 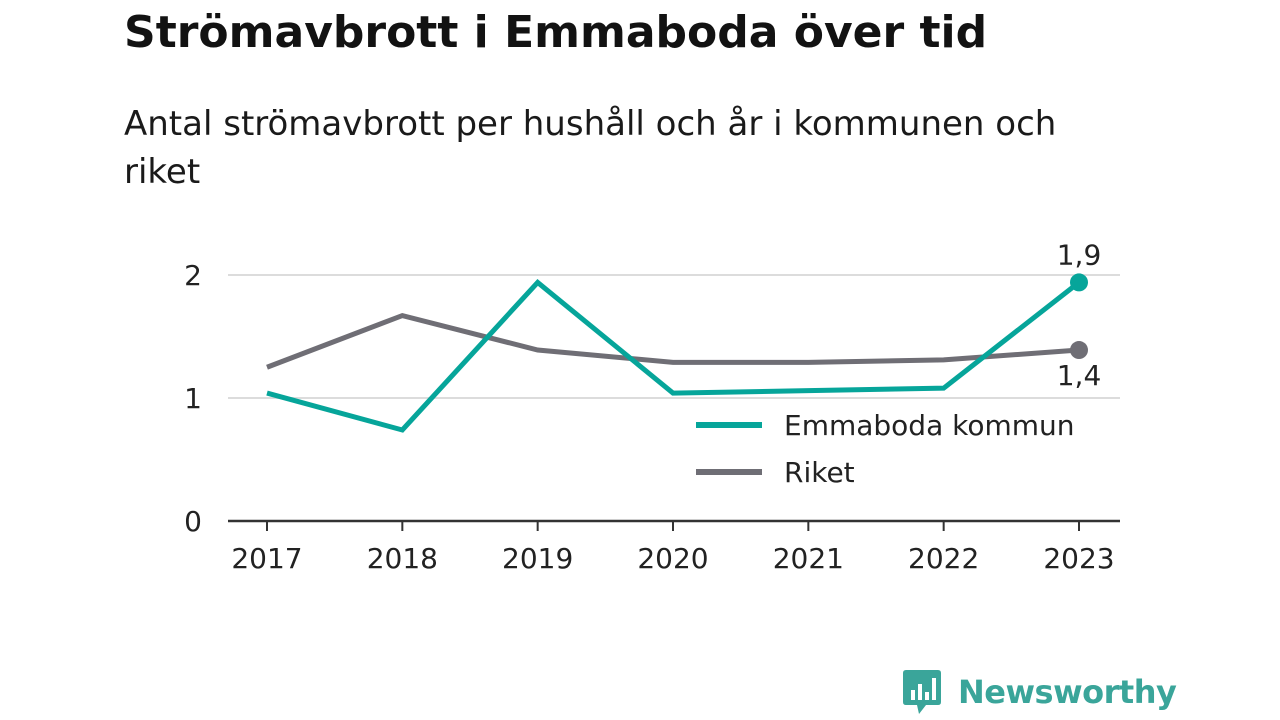 What do you see at coordinates (1067, 692) in the screenshot?
I see `brand-name: Newsworthy` at bounding box center [1067, 692].